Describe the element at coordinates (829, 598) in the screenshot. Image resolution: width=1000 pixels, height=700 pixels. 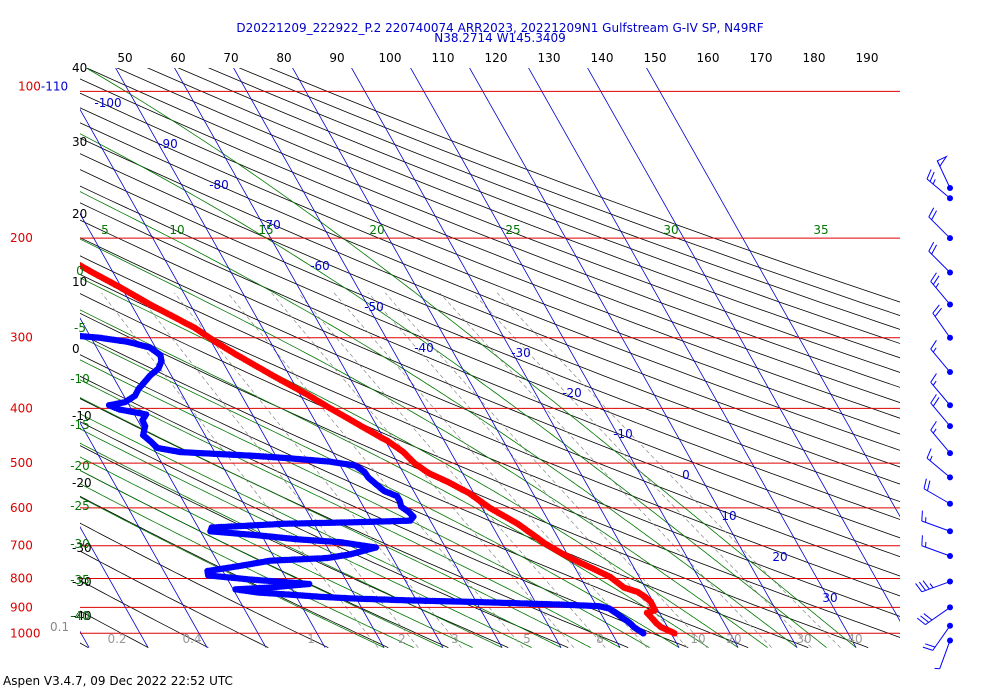
I see `isotherm-label: 30` at that location.